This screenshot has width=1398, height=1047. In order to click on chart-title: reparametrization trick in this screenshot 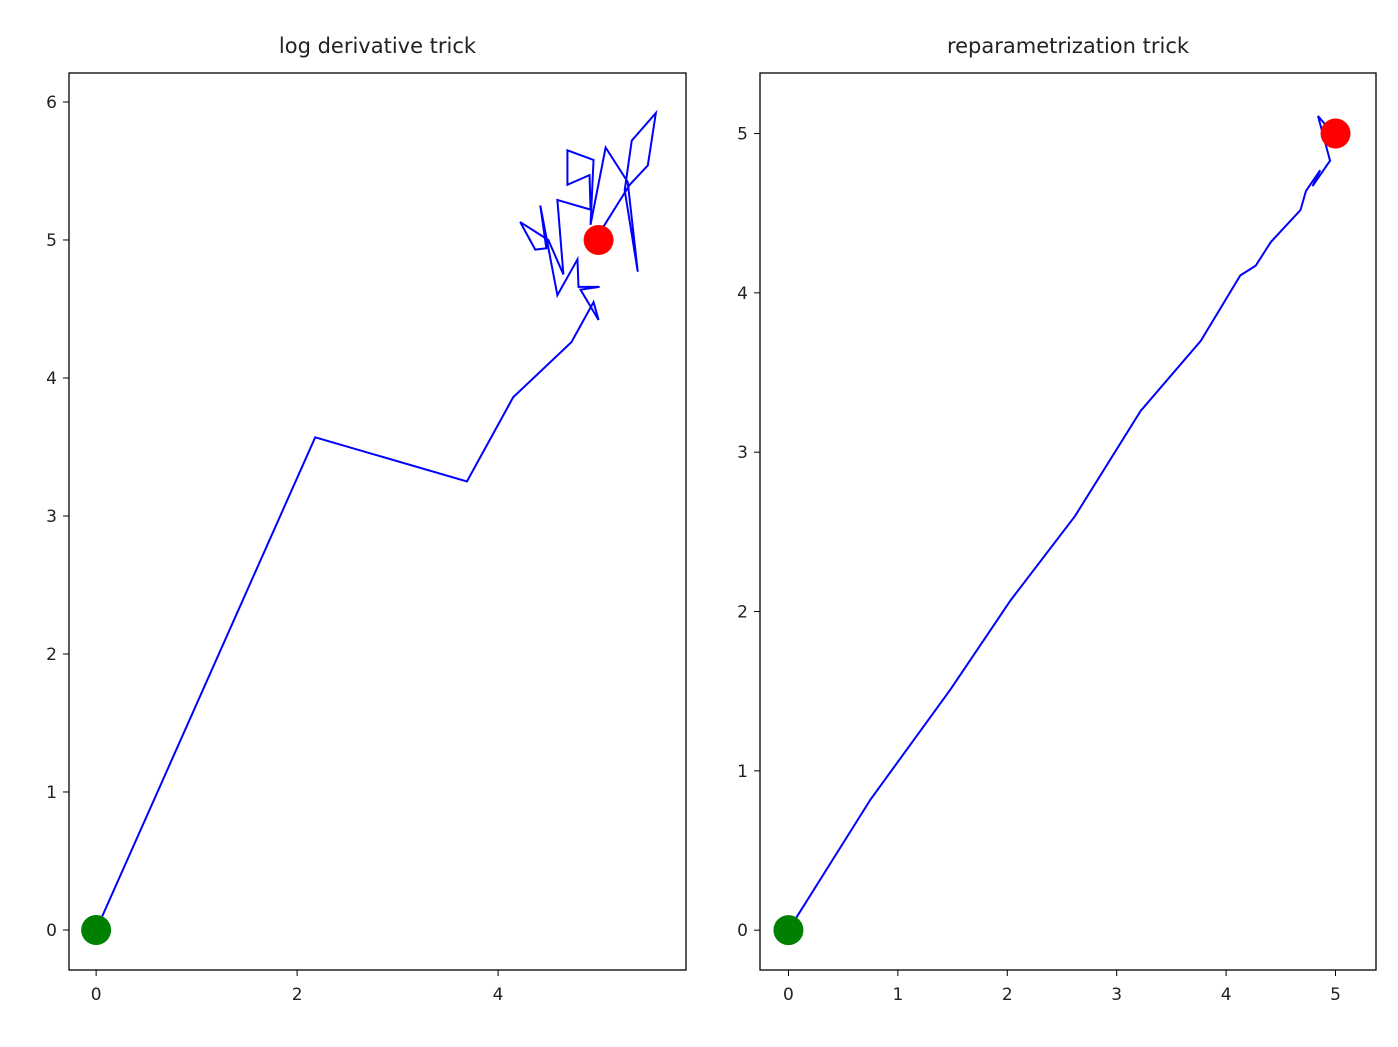, I will do `click(1068, 46)`.